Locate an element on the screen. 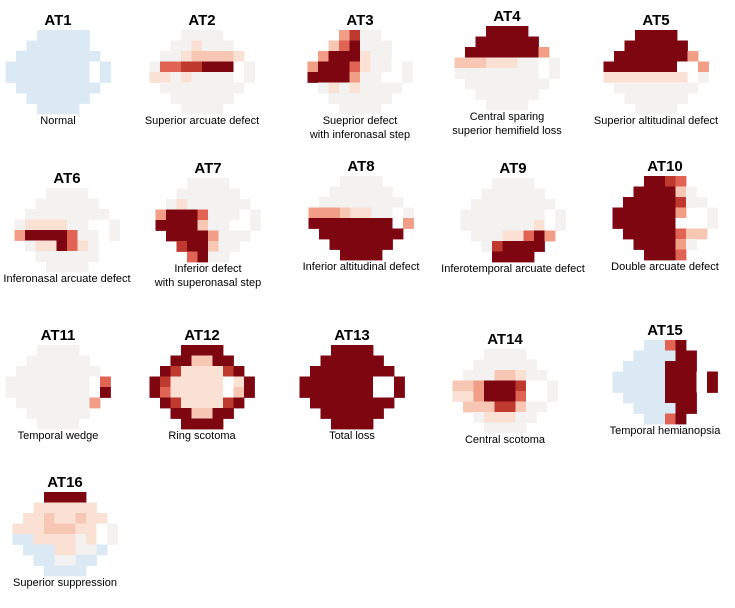 This screenshot has width=735, height=608. panel-caption: Inferior defect with superonasal step is located at coordinates (208, 276).